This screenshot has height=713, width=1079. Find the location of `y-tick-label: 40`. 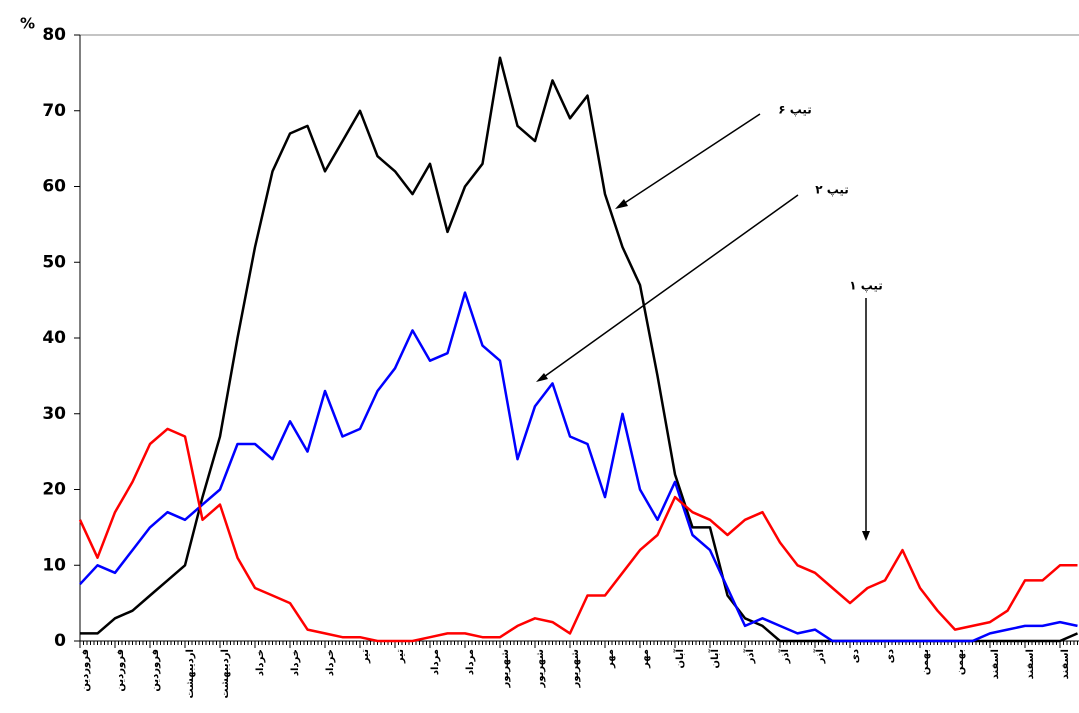

y-tick-label: 40 is located at coordinates (54, 338).